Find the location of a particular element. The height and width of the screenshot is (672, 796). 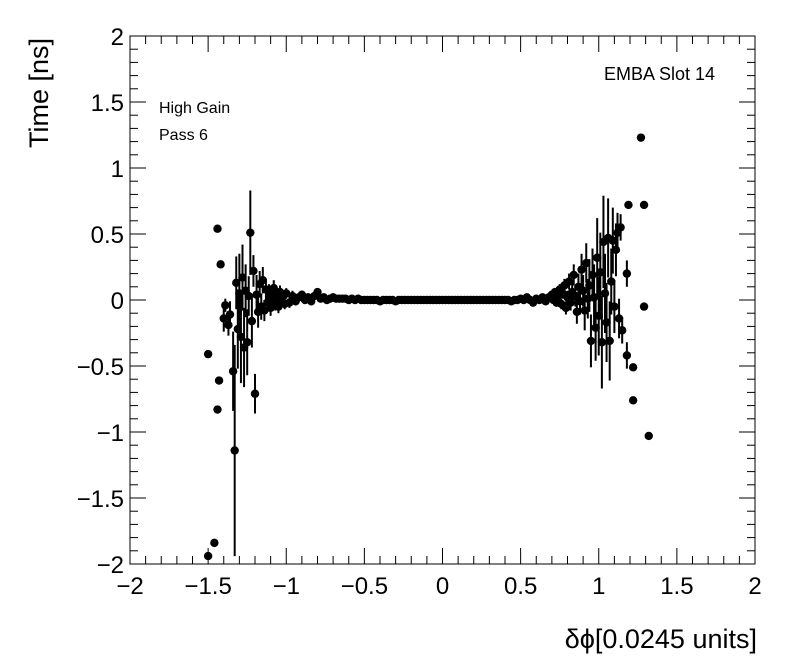

y-tick-label: 1.5 is located at coordinates (107, 103).